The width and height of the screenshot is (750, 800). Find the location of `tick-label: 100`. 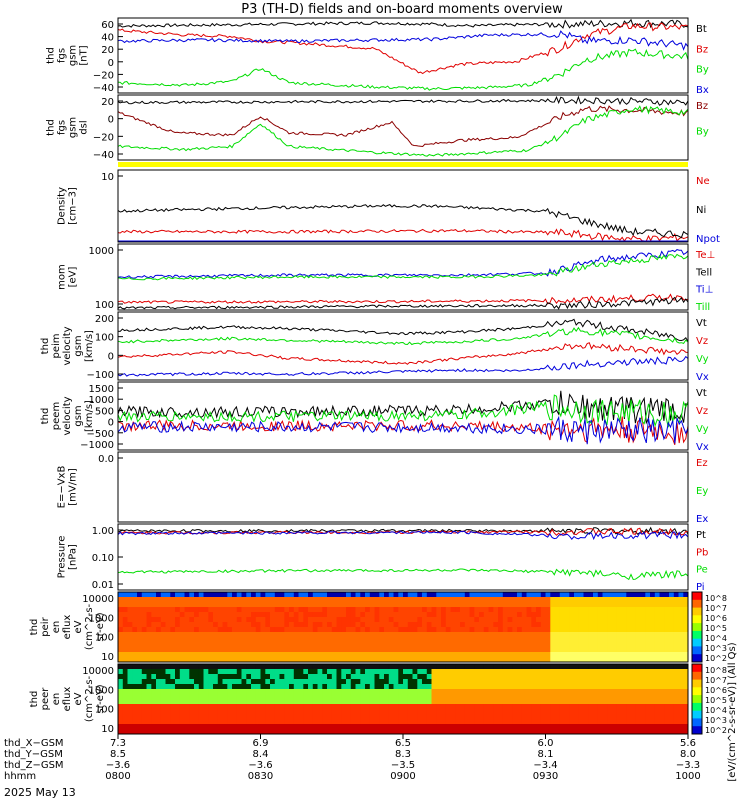

tick-label: 100 is located at coordinates (104, 638).